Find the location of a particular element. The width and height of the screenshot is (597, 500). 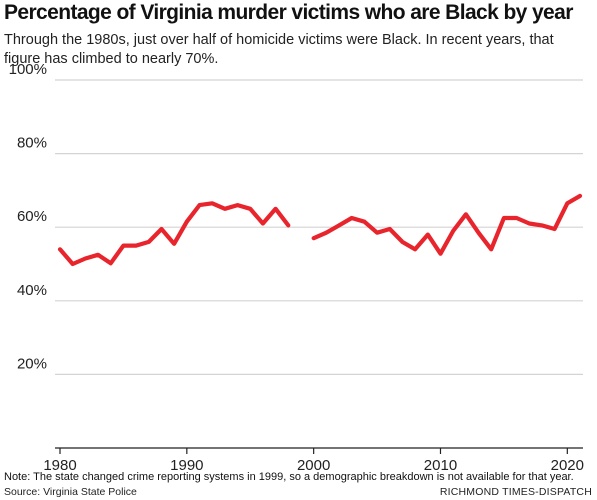

x-tick-label: 1990 is located at coordinates (186, 463).